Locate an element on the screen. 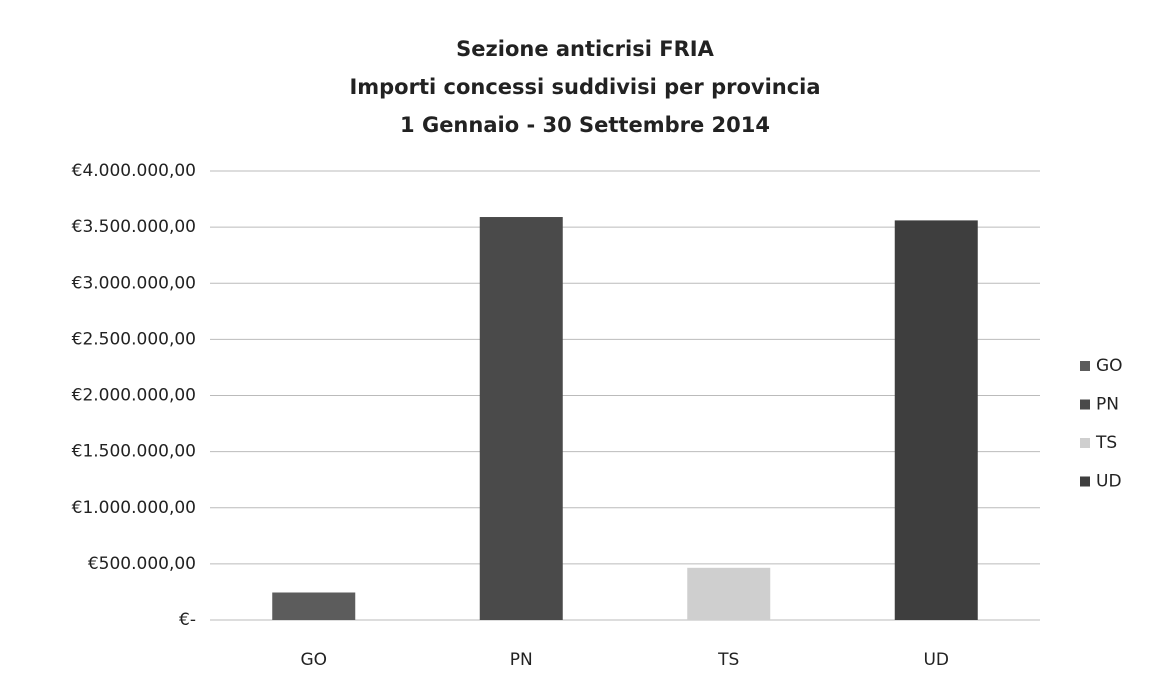  y-tick-label: €2.000.000,00 is located at coordinates (134, 396).